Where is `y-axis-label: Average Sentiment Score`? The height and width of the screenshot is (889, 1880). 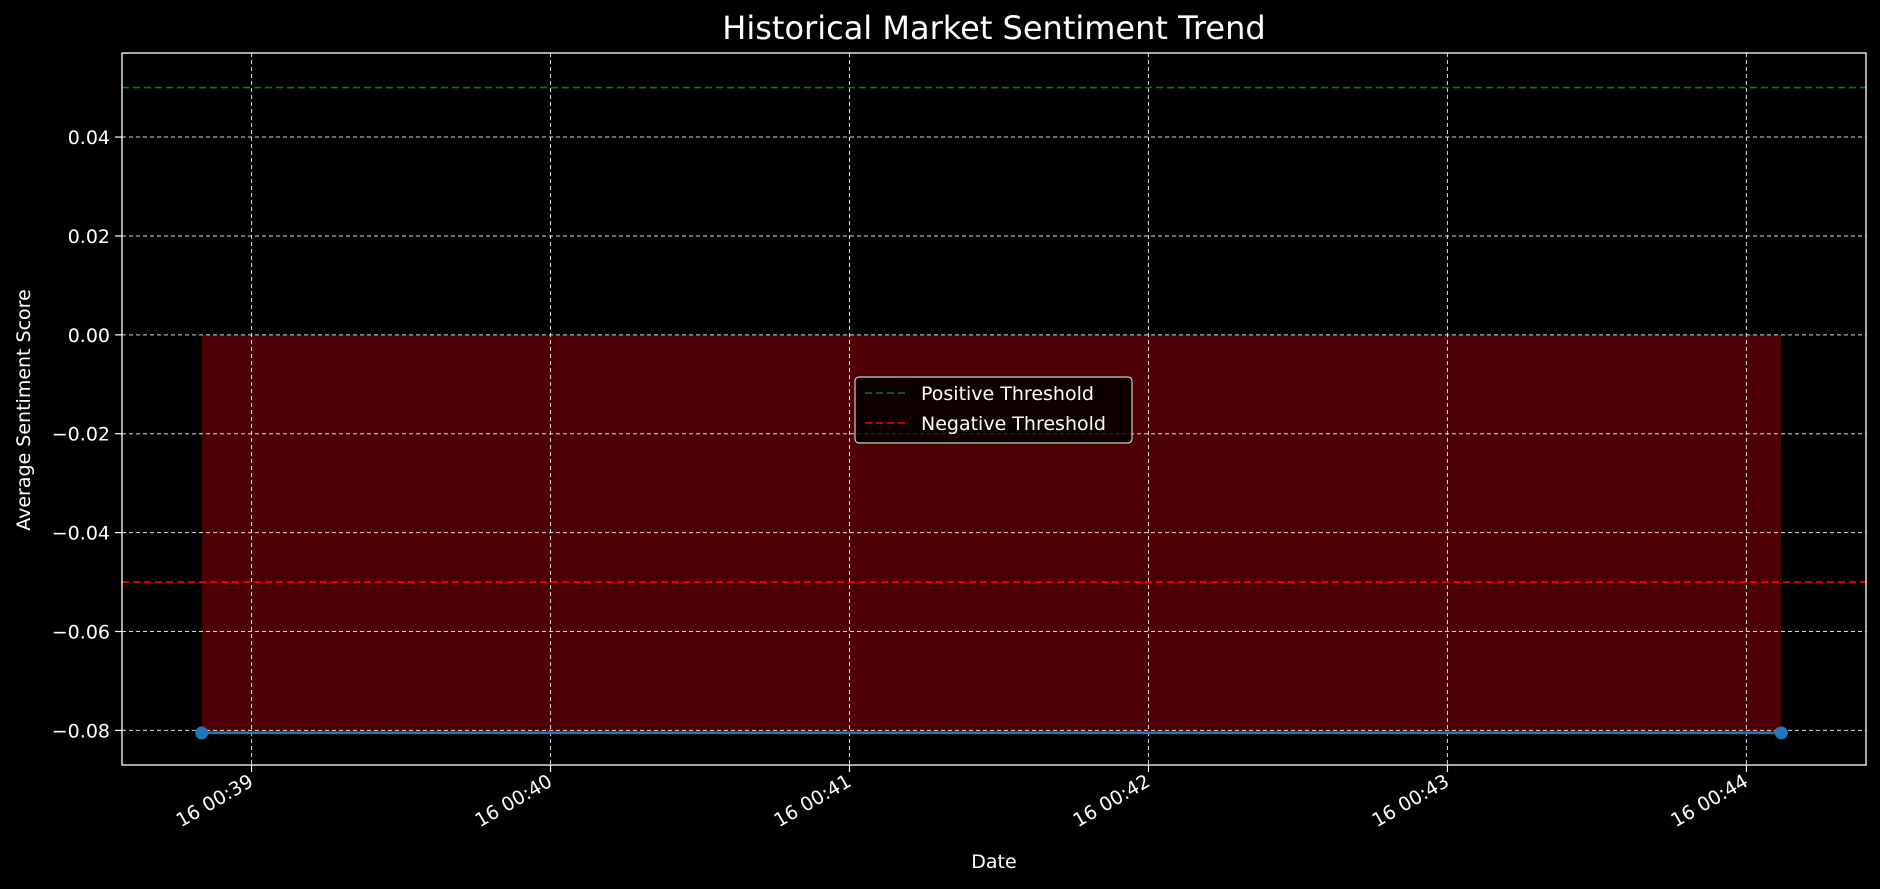 y-axis-label: Average Sentiment Score is located at coordinates (24, 410).